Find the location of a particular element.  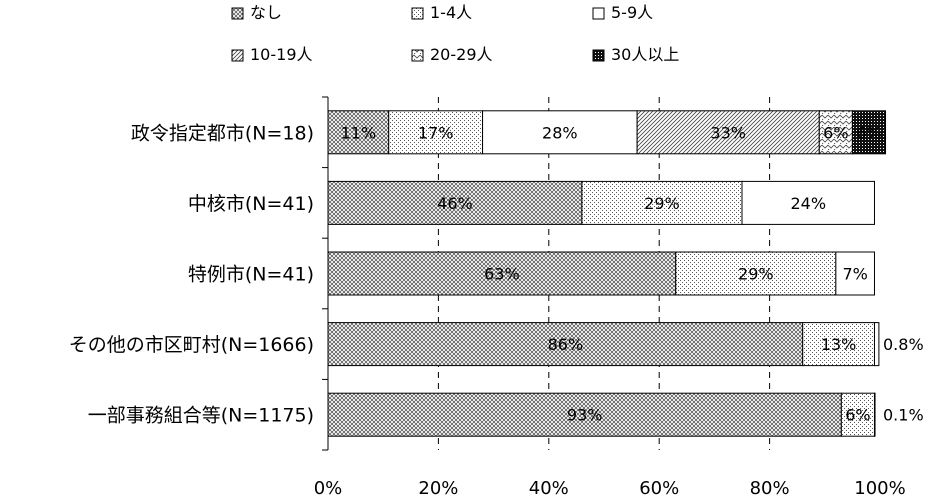

data-label: 17% is located at coordinates (436, 132).